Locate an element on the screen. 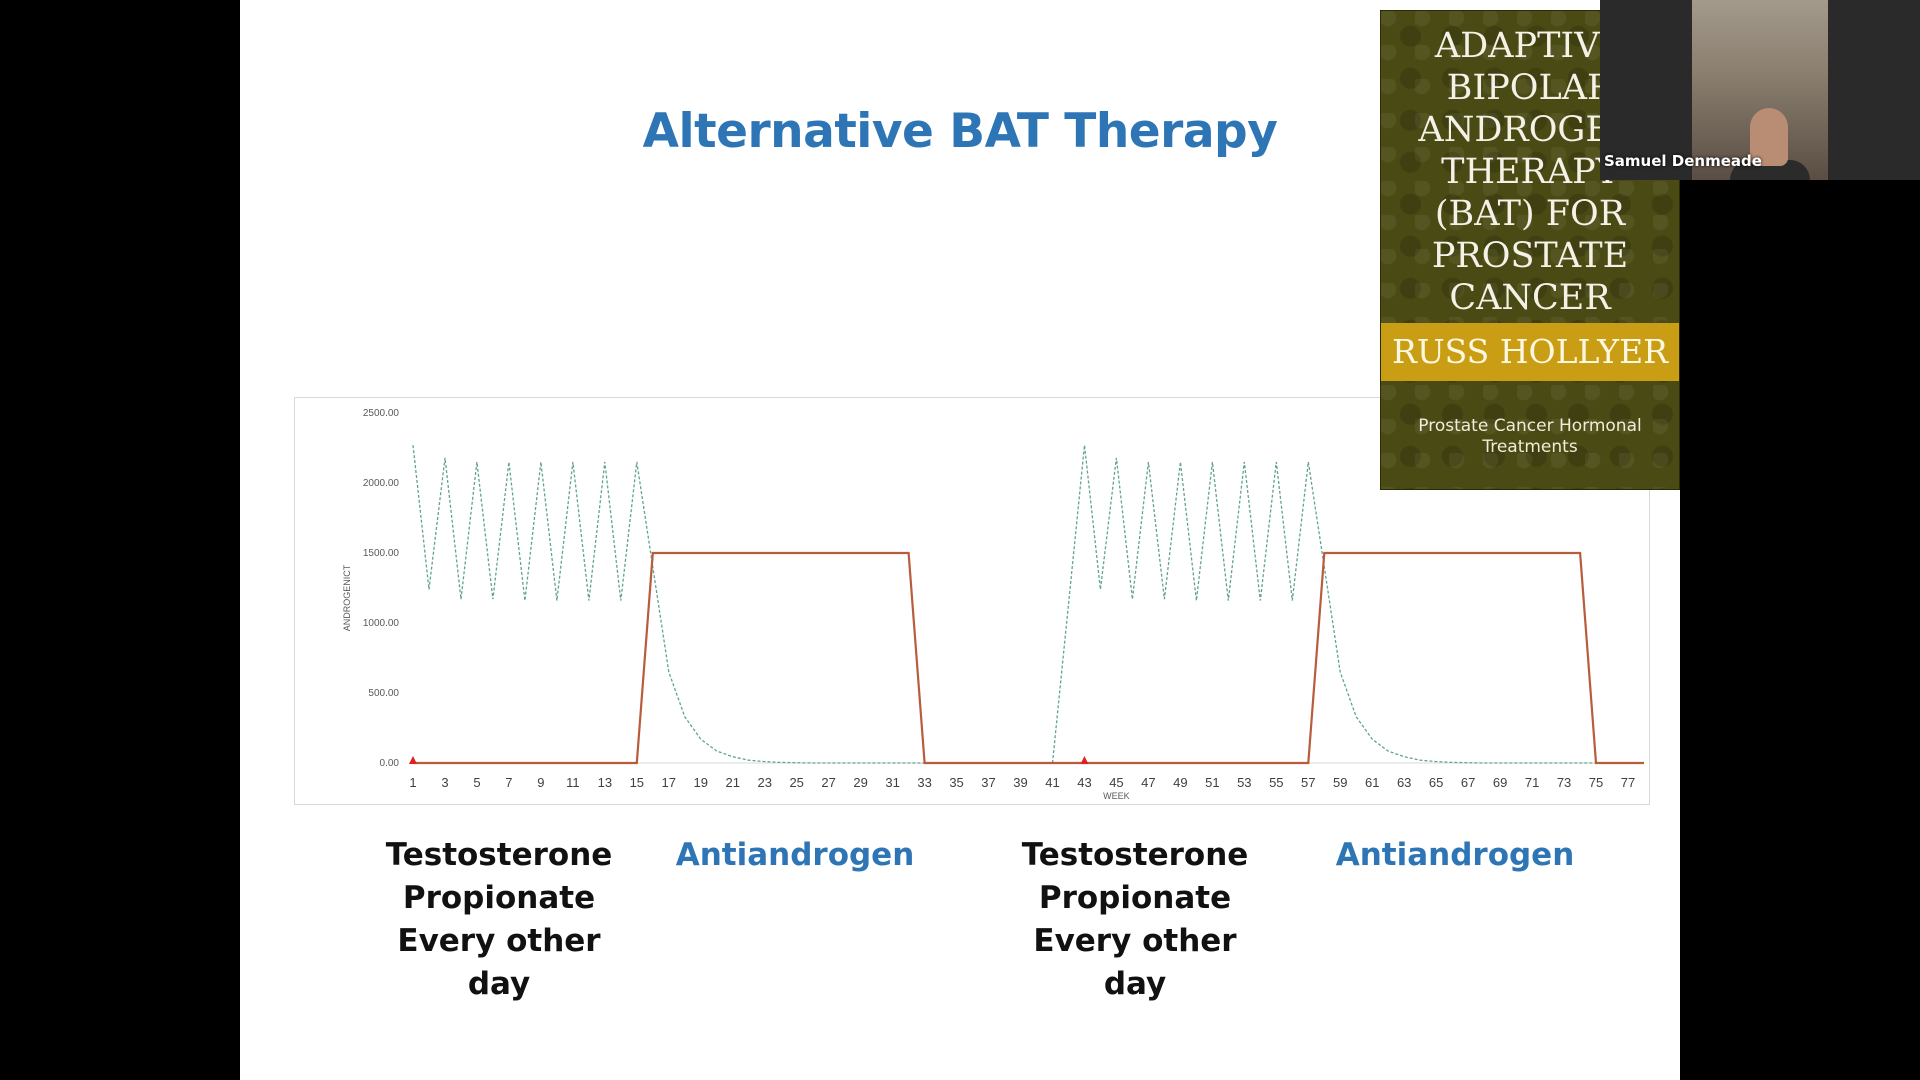 This screenshot has width=1920, height=1080. x-tick-label: 11 is located at coordinates (573, 782).